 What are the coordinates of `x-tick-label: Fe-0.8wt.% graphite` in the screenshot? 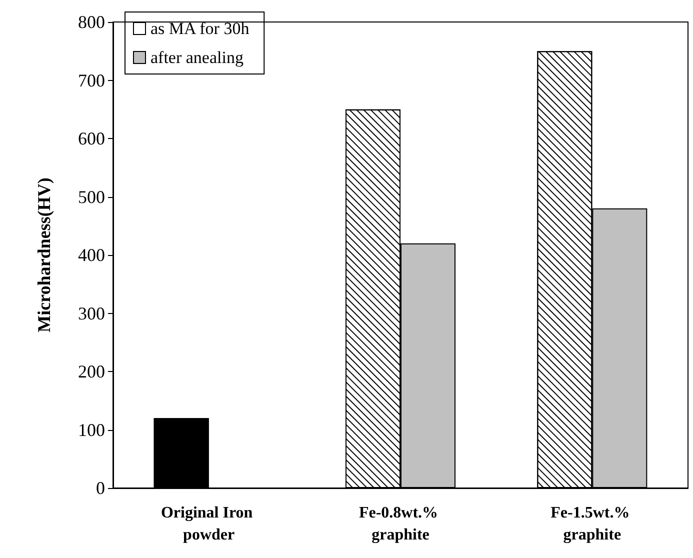 It's located at (400, 524).